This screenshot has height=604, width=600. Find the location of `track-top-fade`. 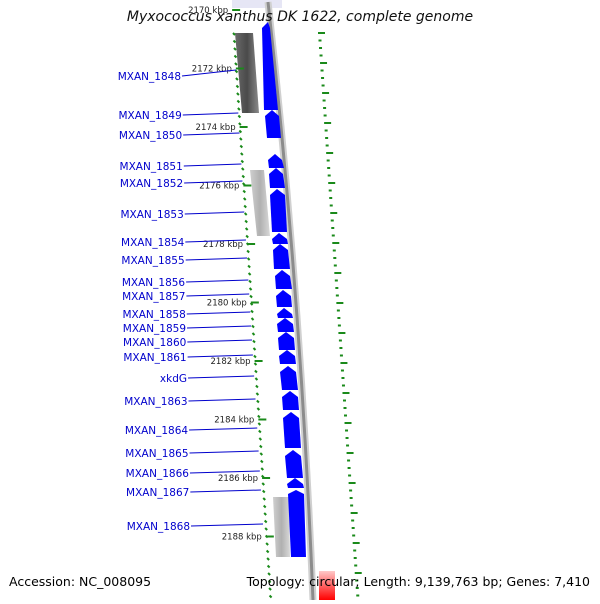

track-top-fade is located at coordinates (257, 4).